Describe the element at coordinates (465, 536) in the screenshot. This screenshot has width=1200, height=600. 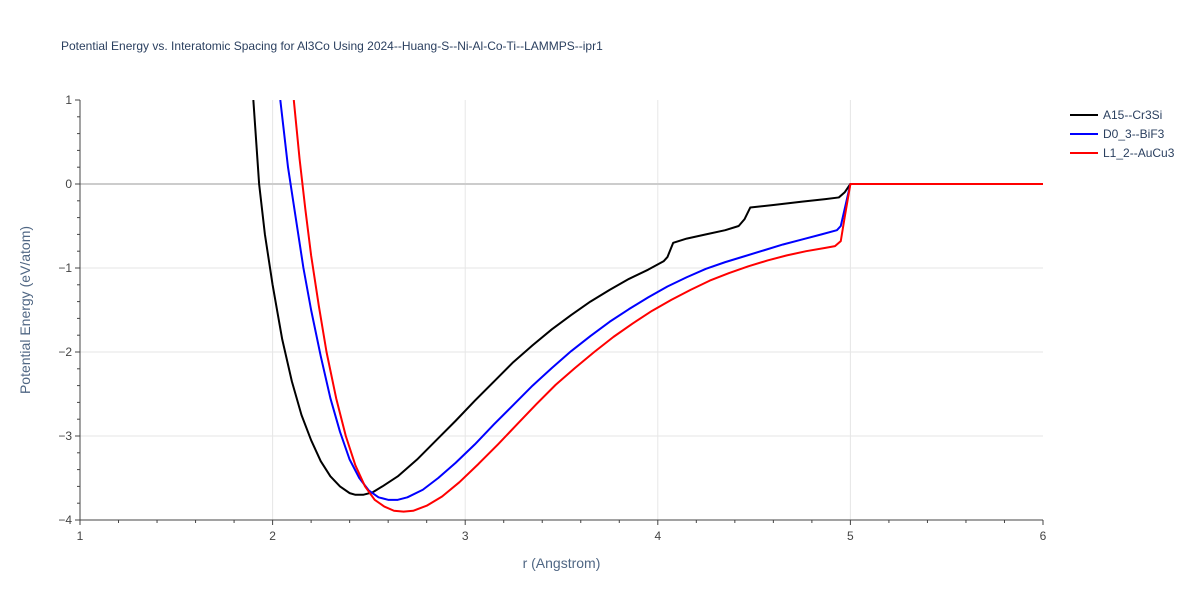
I see `x-tick-label: 3` at that location.